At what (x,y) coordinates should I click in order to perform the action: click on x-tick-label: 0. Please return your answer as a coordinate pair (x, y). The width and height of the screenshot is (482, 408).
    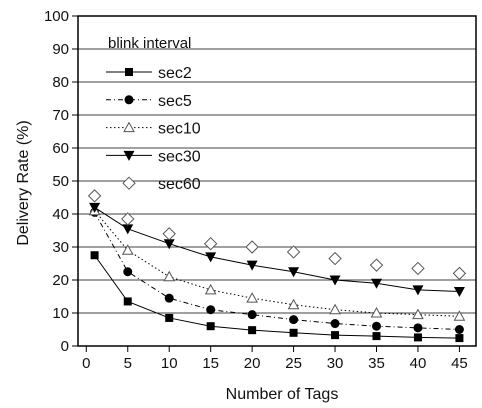
    Looking at the image, I should click on (86, 363).